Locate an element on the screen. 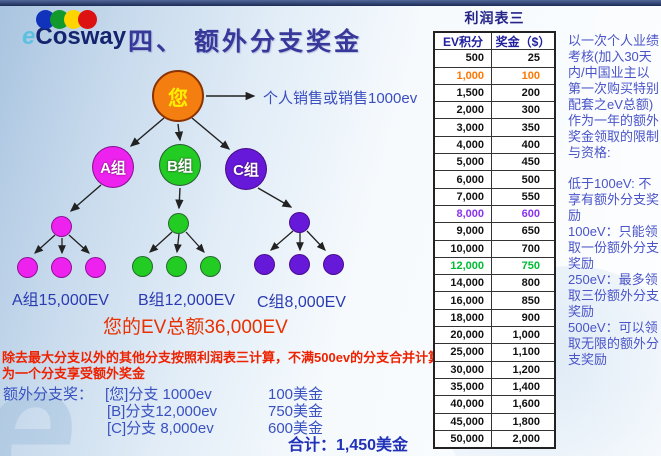 The image size is (661, 456). bonus-cell: 700 is located at coordinates (522, 248).